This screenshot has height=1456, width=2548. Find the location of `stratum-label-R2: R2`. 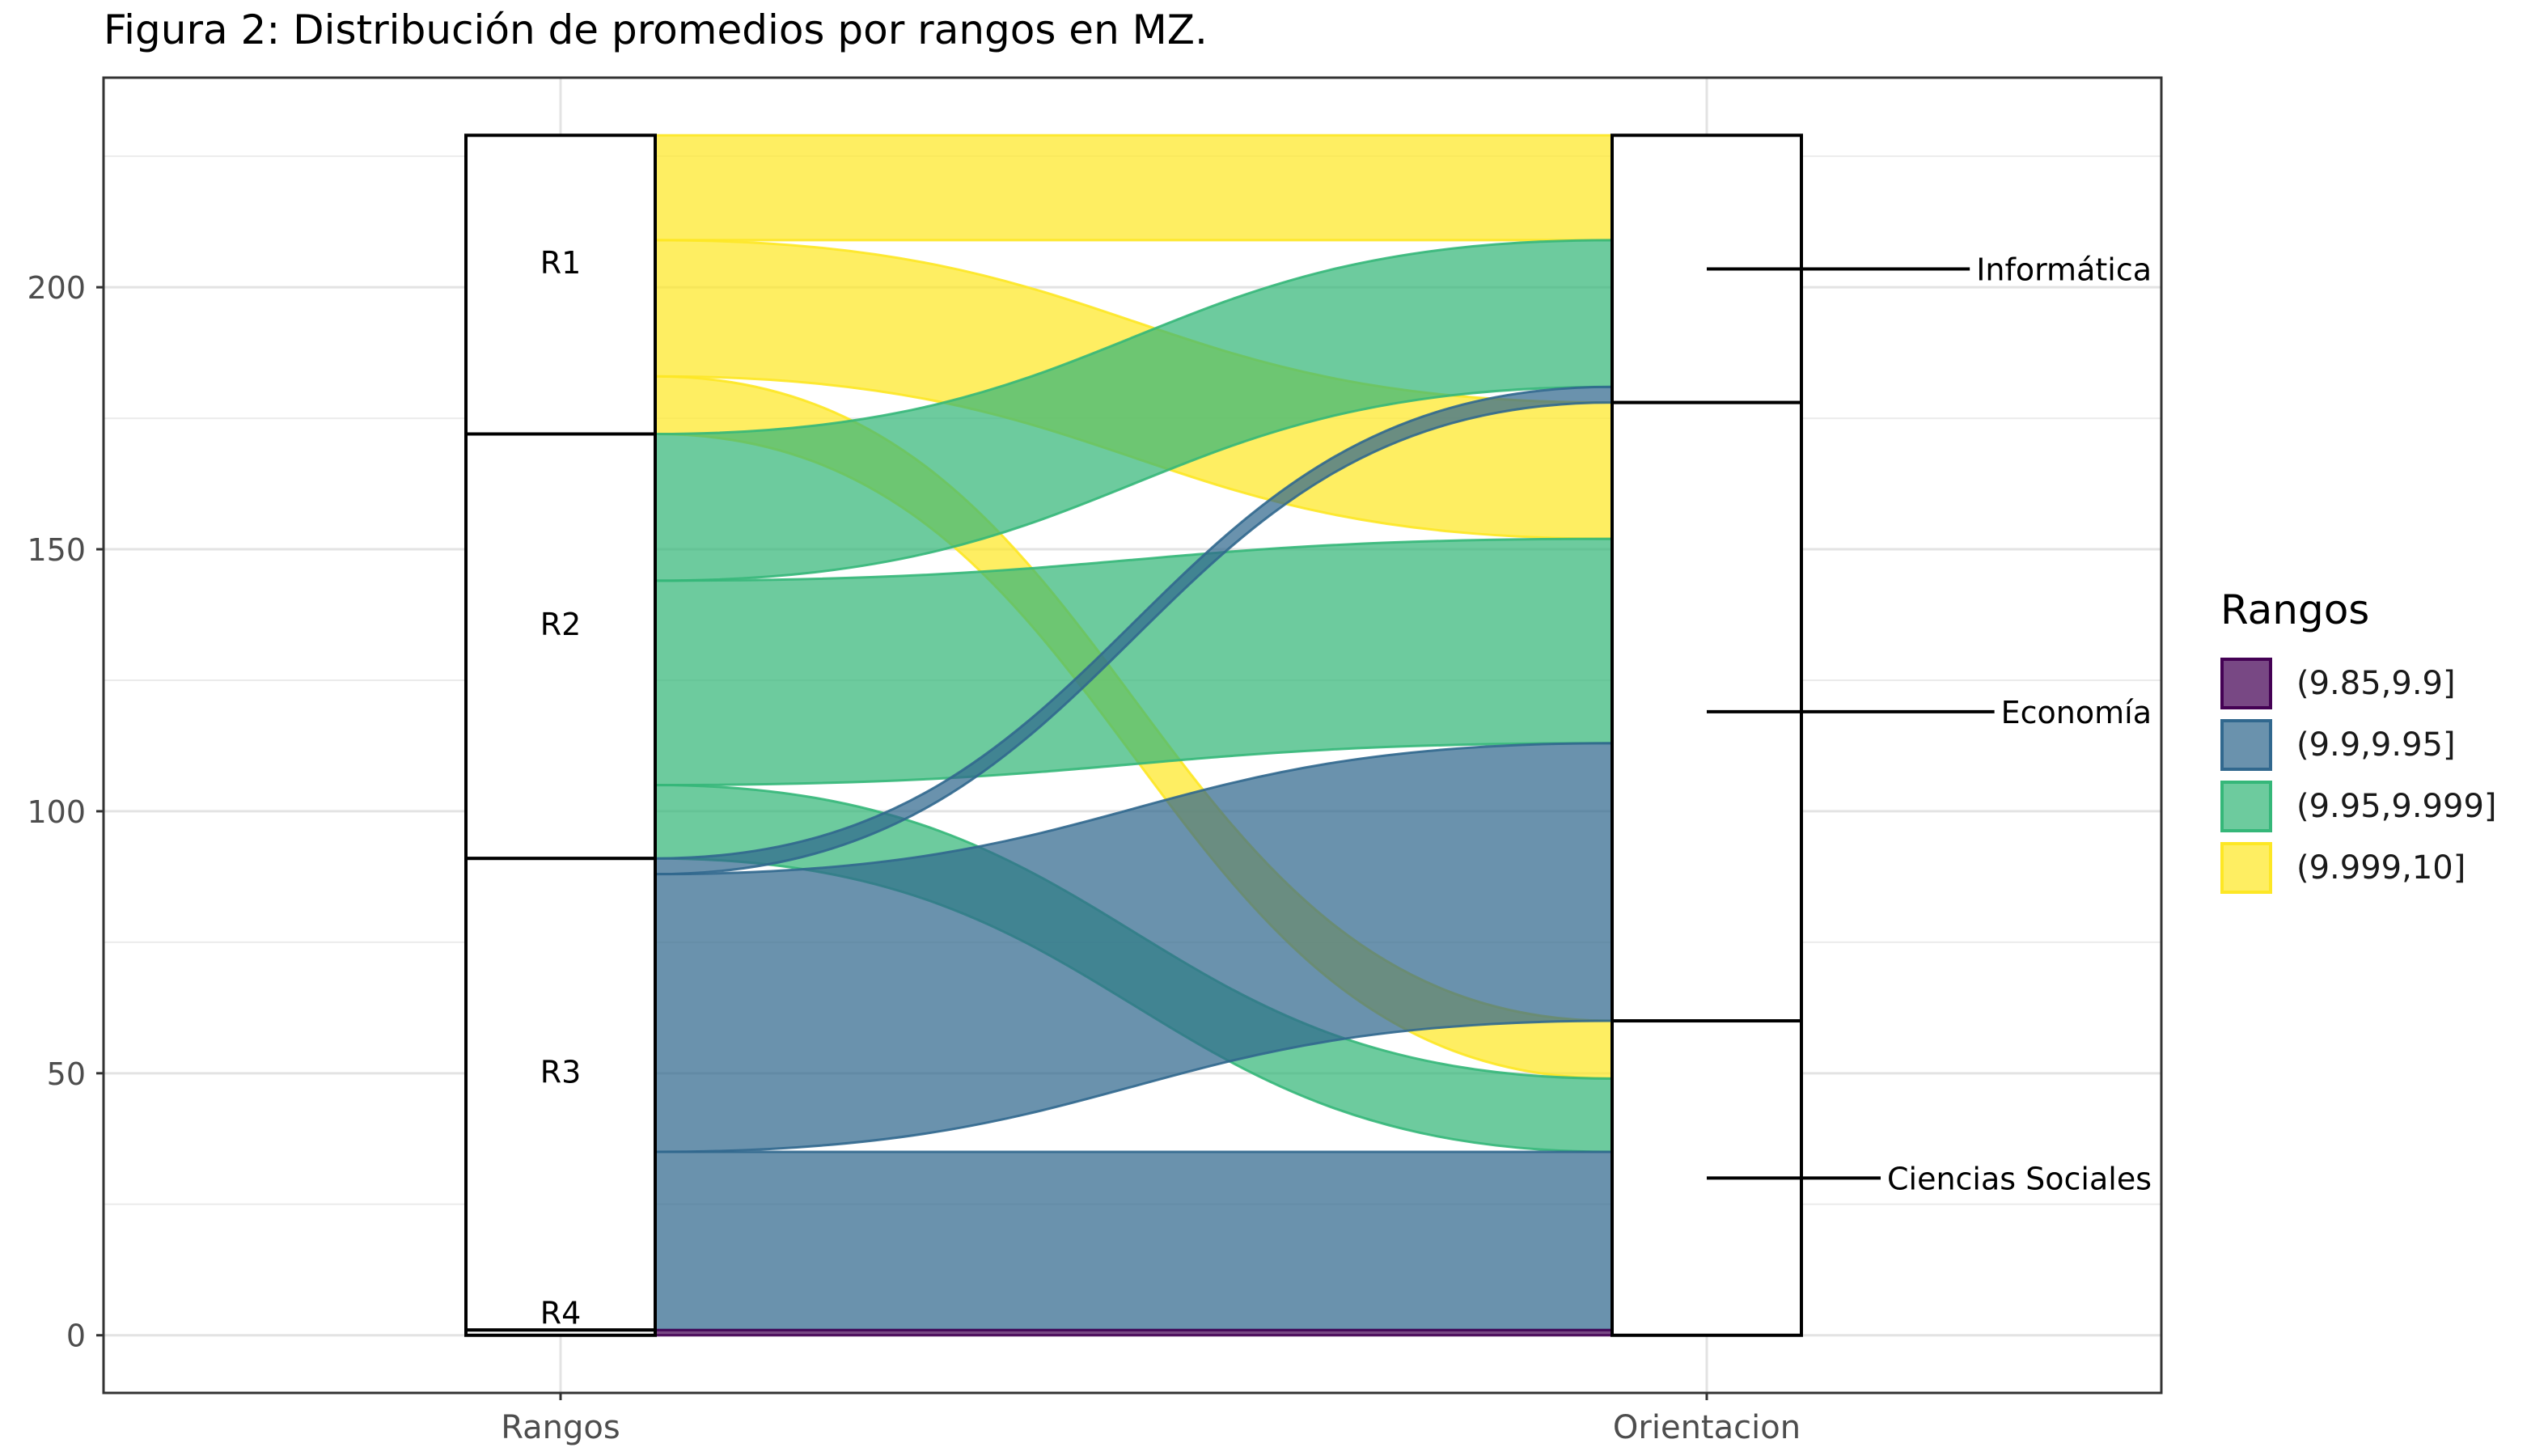

stratum-label-R2: R2 is located at coordinates (561, 624).